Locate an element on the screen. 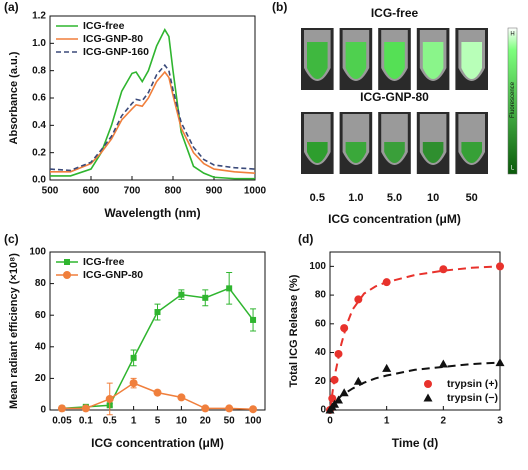 This screenshot has width=528, height=470. y-axis-label: Absorbance (a.u.) is located at coordinates (14, 97).